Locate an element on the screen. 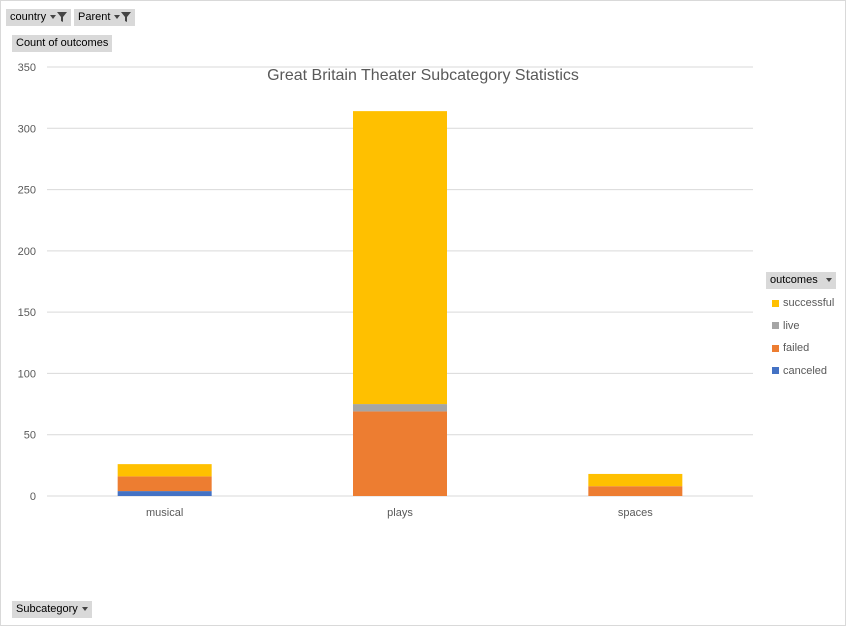 The image size is (846, 626). subcategory-field-label: Subcategory is located at coordinates (47, 609).